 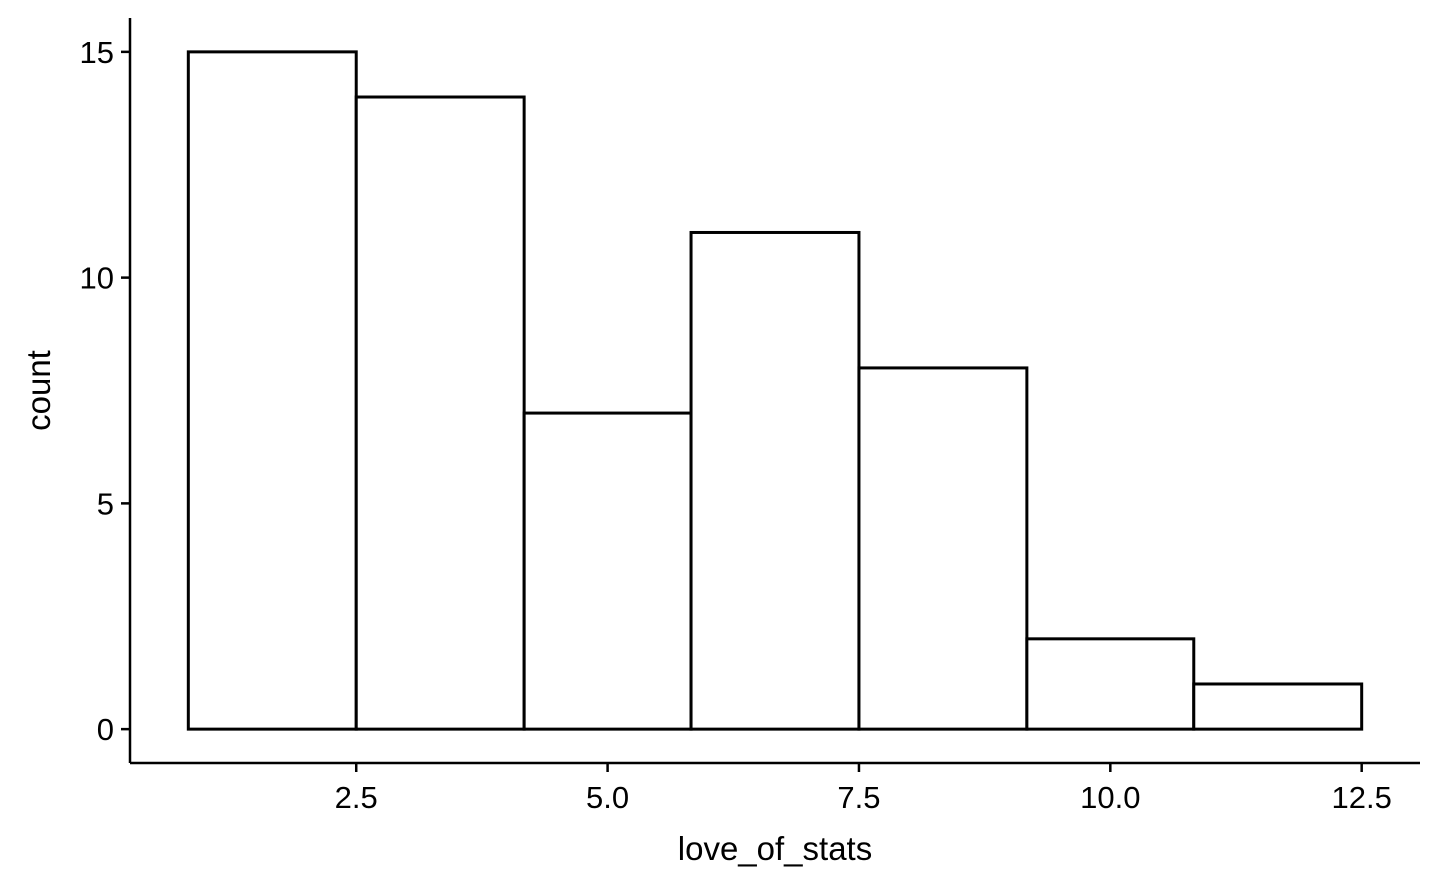 I want to click on x-tick-label: 12.5, so click(x=1362, y=797).